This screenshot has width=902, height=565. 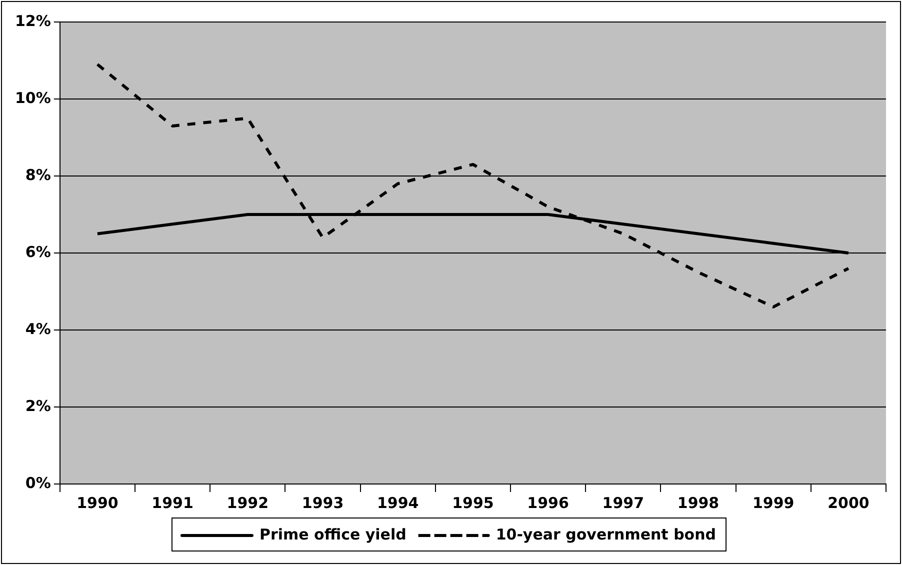 I want to click on x-tick-label: 1993, so click(x=323, y=503).